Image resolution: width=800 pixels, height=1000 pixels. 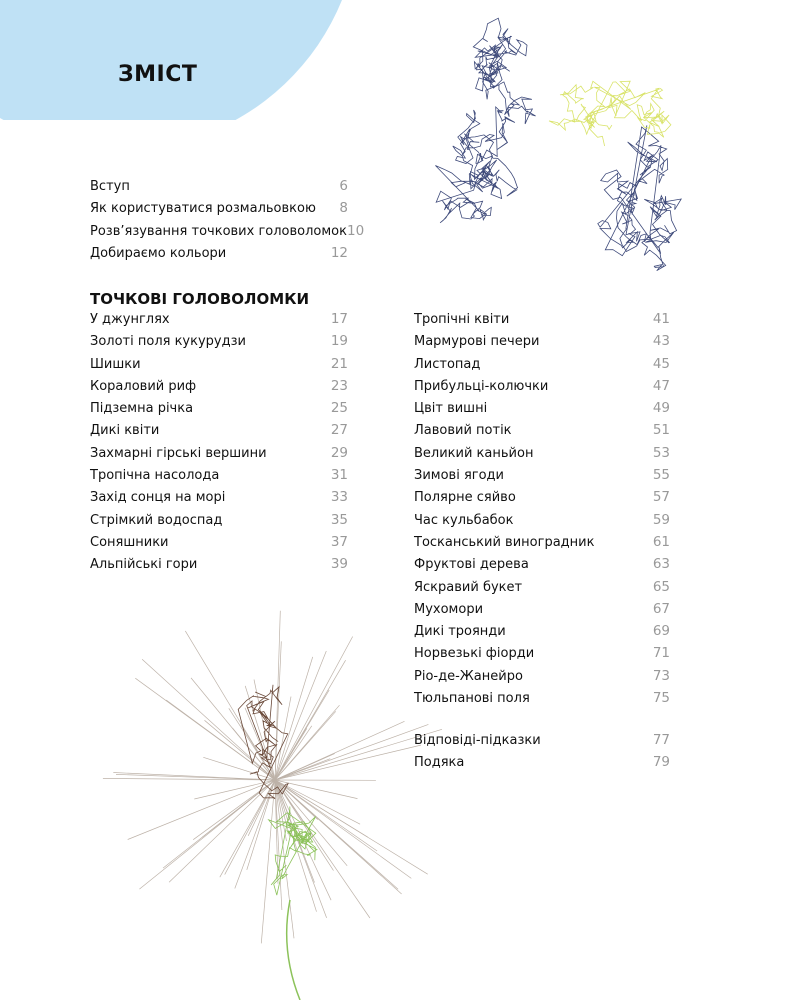 What do you see at coordinates (542, 679) in the screenshot?
I see `toc-entry: Ріо-де-Жанейро 73` at bounding box center [542, 679].